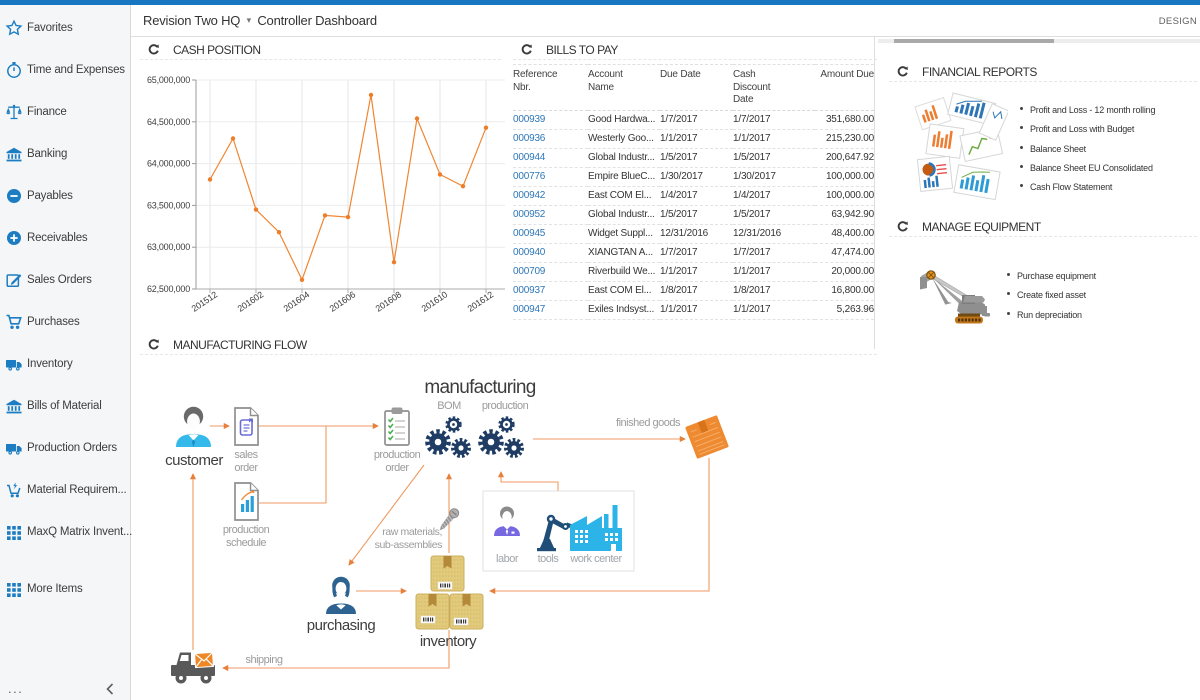 Image resolution: width=1200 pixels, height=700 pixels. Describe the element at coordinates (205, 301) in the screenshot. I see `svg-text: 201512` at that location.